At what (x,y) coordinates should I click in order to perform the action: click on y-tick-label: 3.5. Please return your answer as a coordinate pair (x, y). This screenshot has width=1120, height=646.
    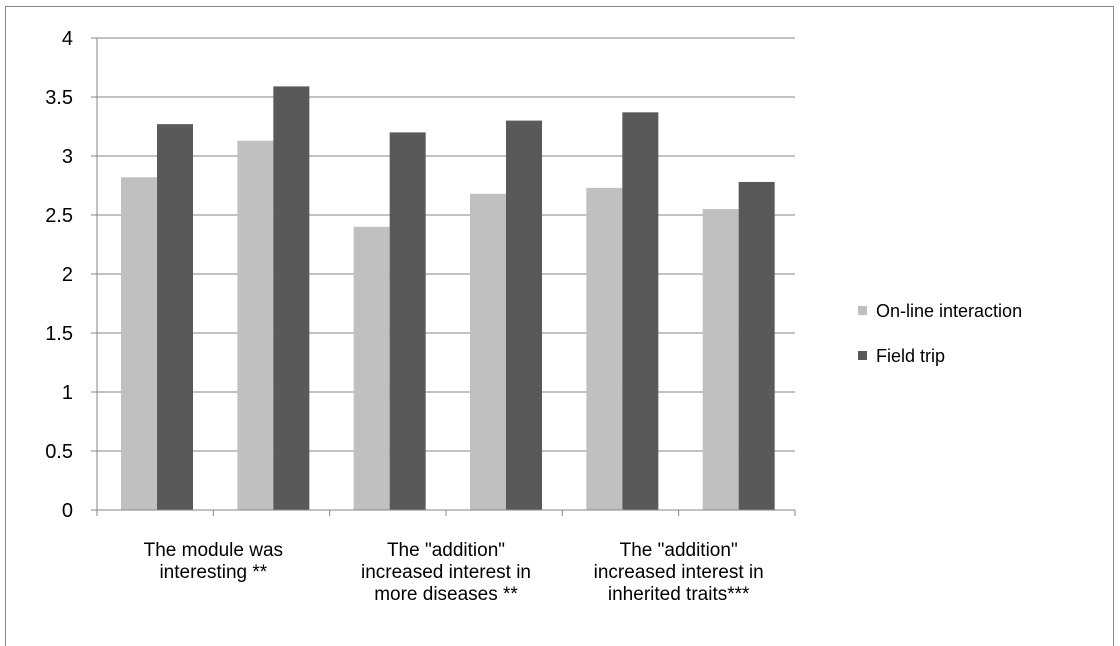
    Looking at the image, I should click on (59, 98).